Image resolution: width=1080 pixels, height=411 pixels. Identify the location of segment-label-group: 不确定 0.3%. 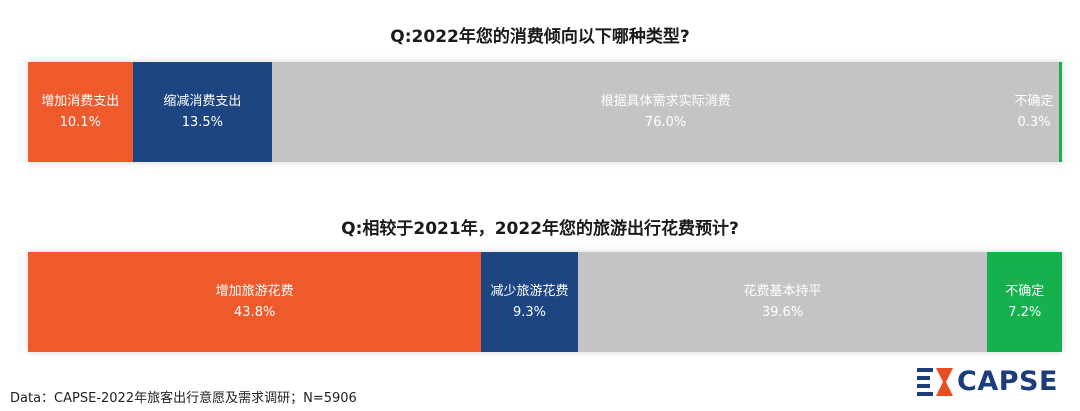
(1029, 112).